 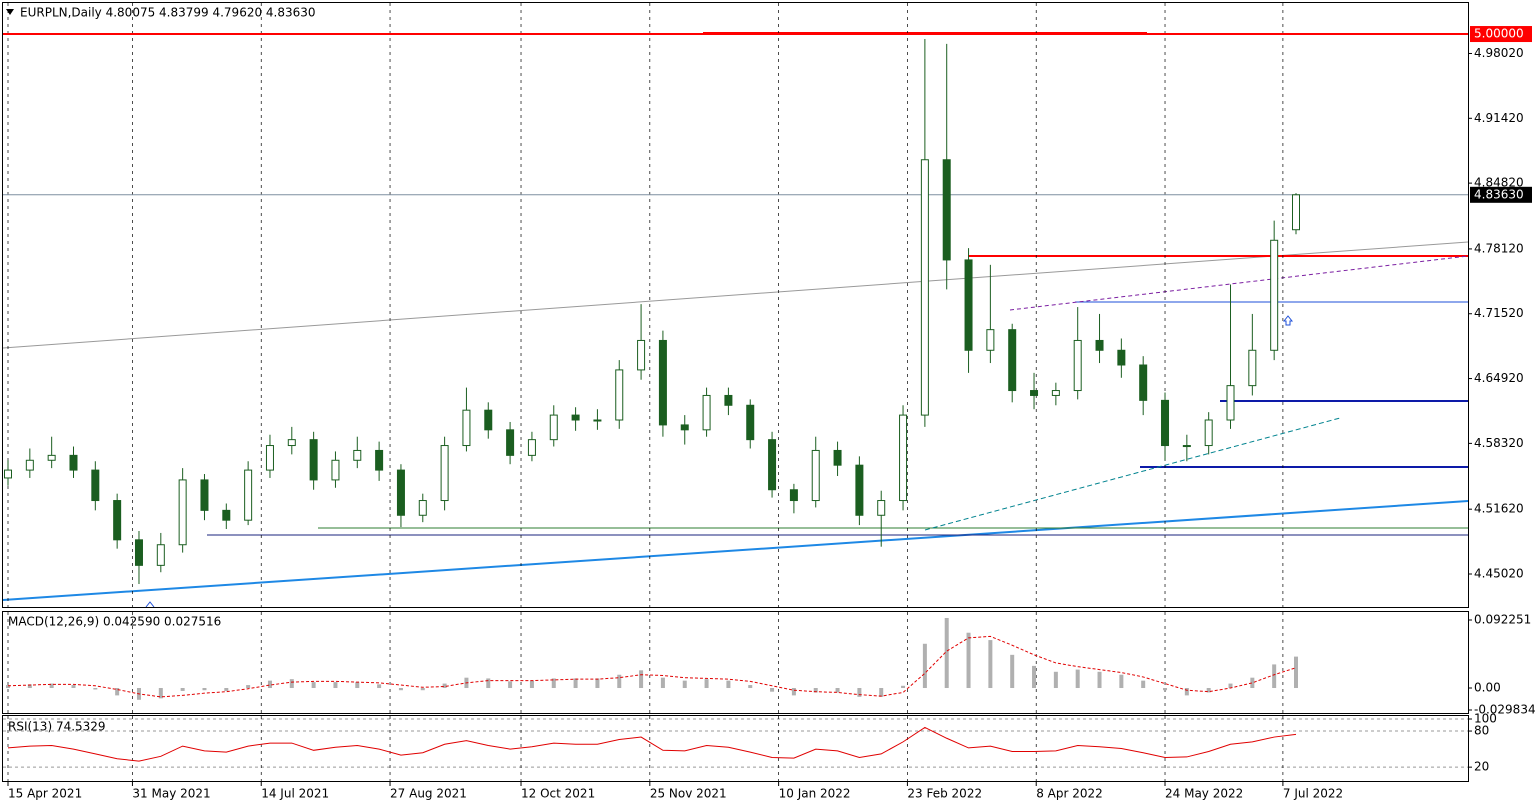 What do you see at coordinates (558, 794) in the screenshot?
I see `x-tick-label: 12 Oct 2021` at bounding box center [558, 794].